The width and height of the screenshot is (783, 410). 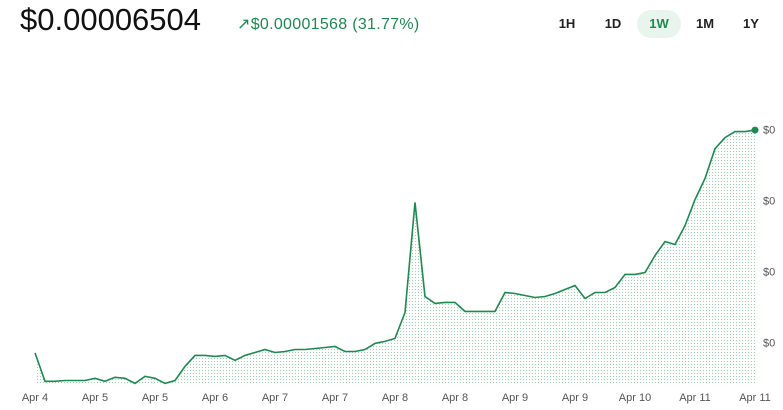 I want to click on x-tick-label: Apr 6, so click(x=215, y=398).